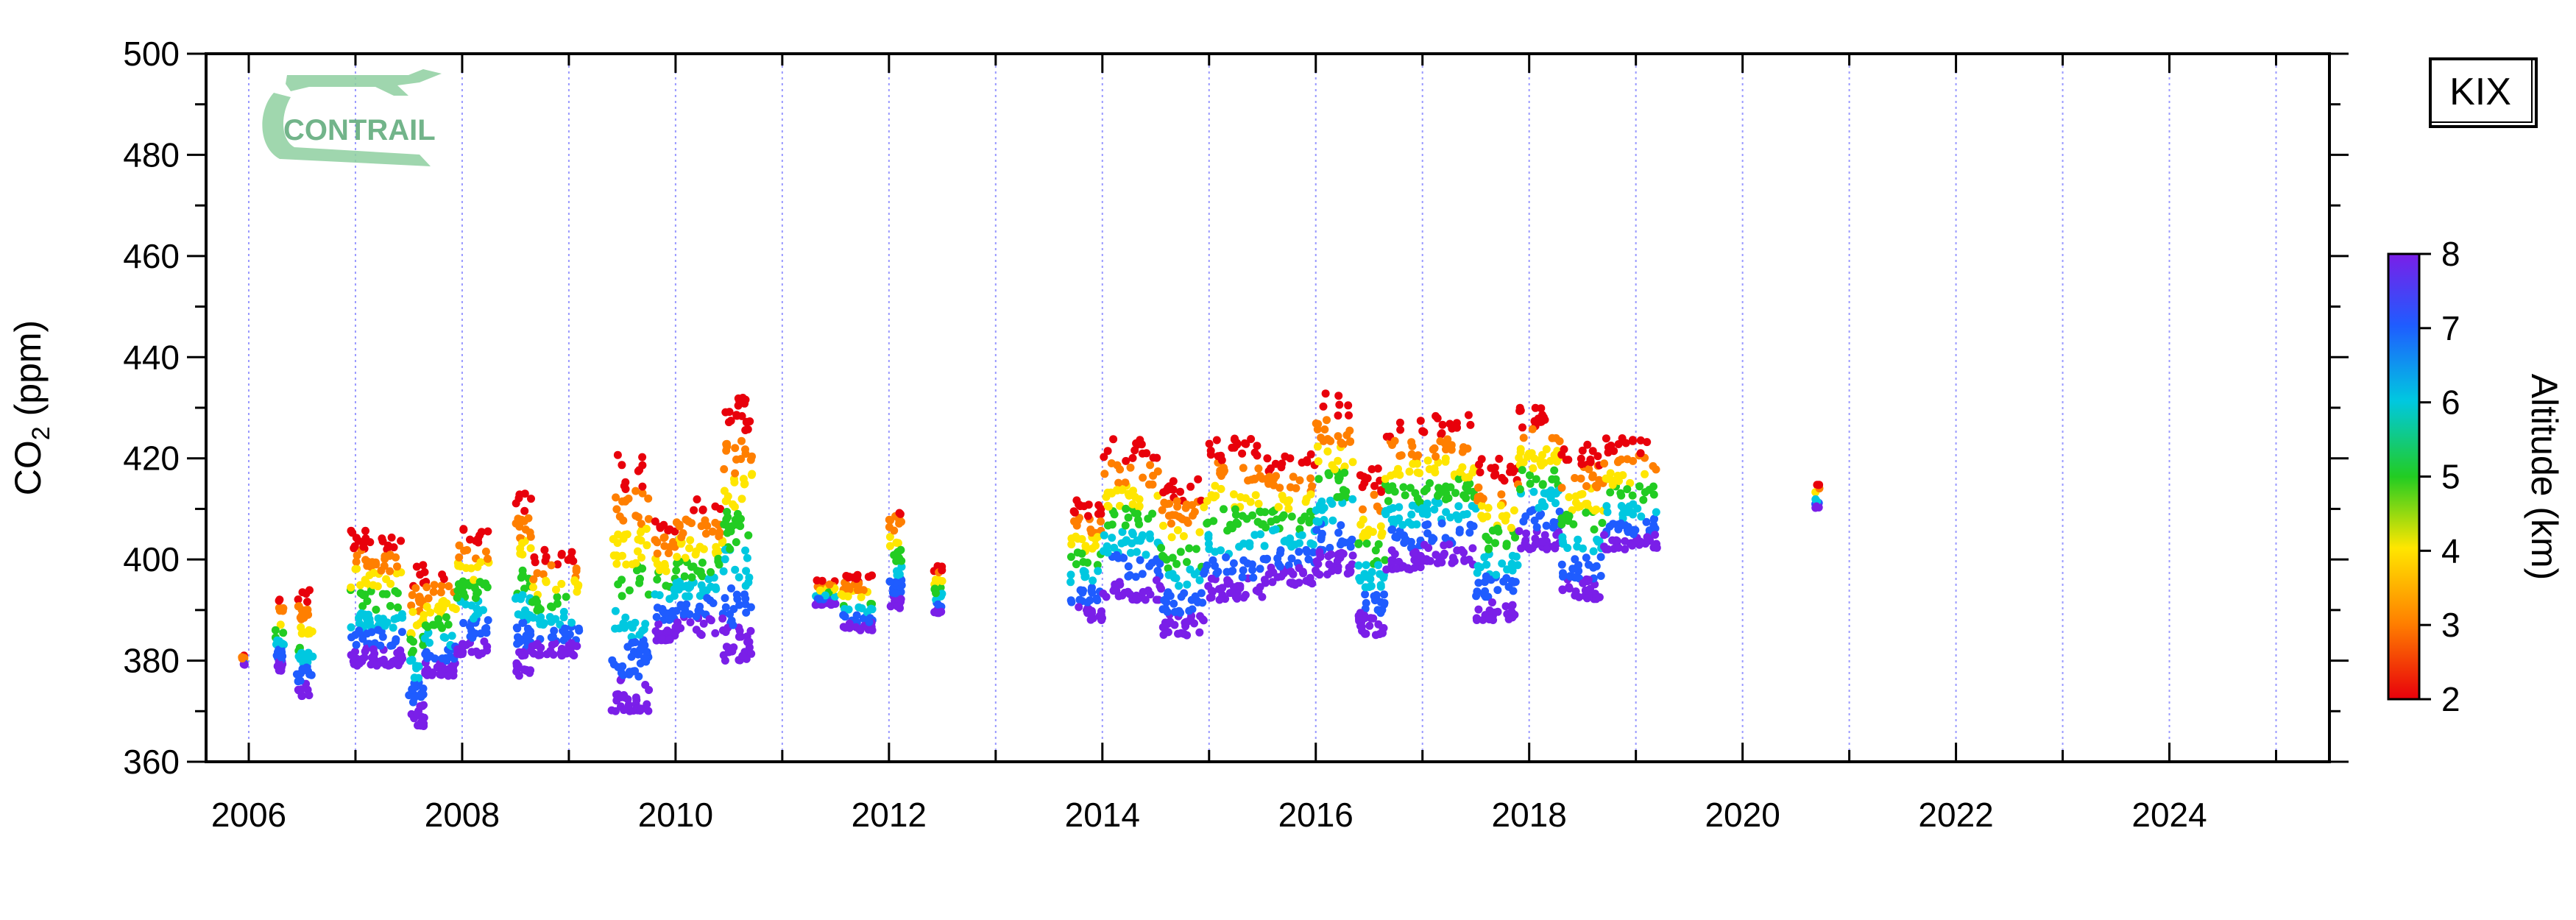 The width and height of the screenshot is (2576, 920). Describe the element at coordinates (151, 458) in the screenshot. I see `y-tick-label: 420` at that location.